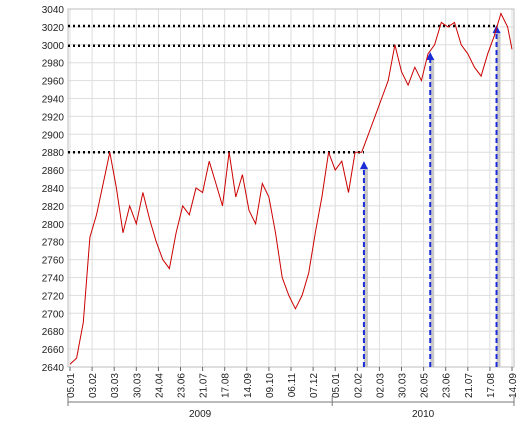 Image resolution: width=523 pixels, height=430 pixels. I want to click on y-tick-label: 2700, so click(53, 314).